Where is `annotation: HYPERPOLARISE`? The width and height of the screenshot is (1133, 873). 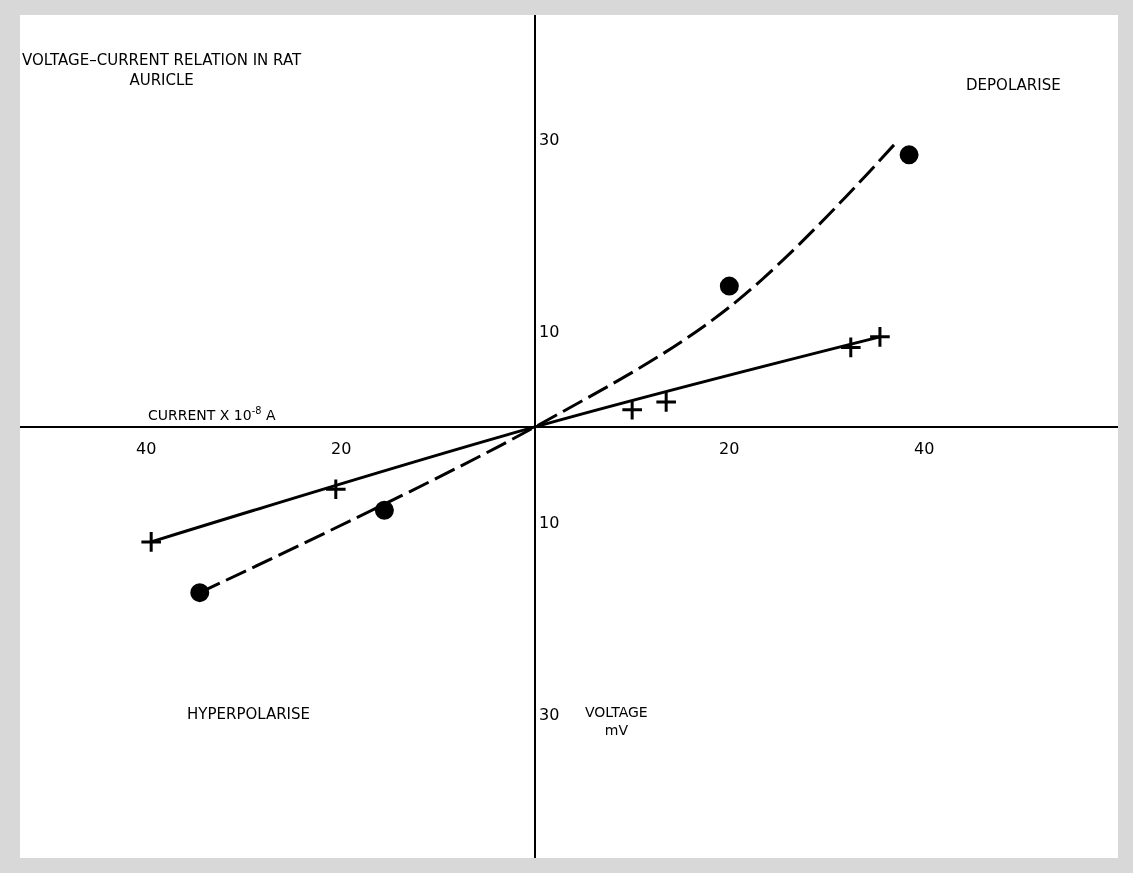 annotation: HYPERPOLARISE is located at coordinates (249, 714).